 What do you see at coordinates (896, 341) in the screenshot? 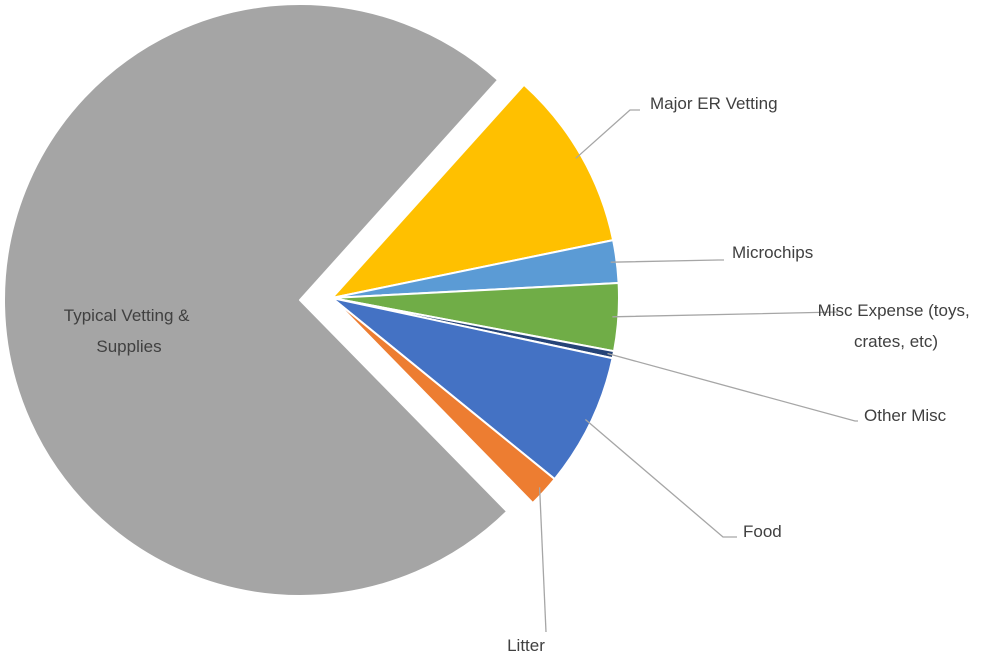
I see `label-line: crates, etc)` at bounding box center [896, 341].